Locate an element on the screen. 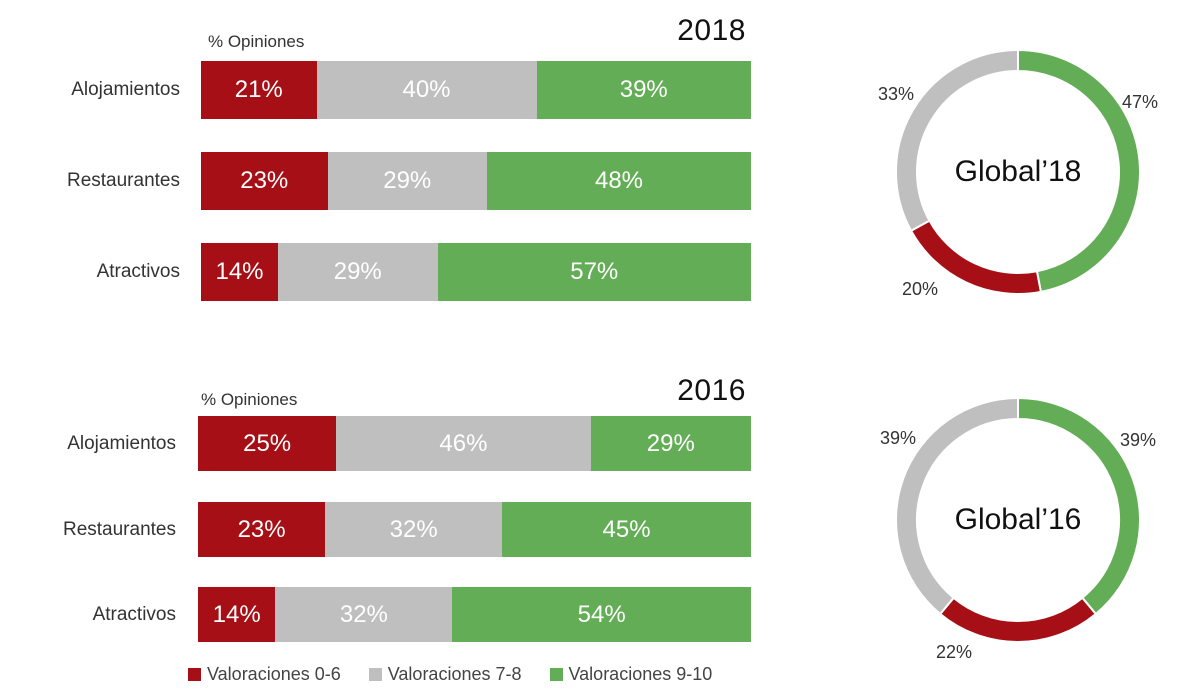 This screenshot has height=699, width=1200. stacked-bar: 14% 29% 57% is located at coordinates (476, 272).